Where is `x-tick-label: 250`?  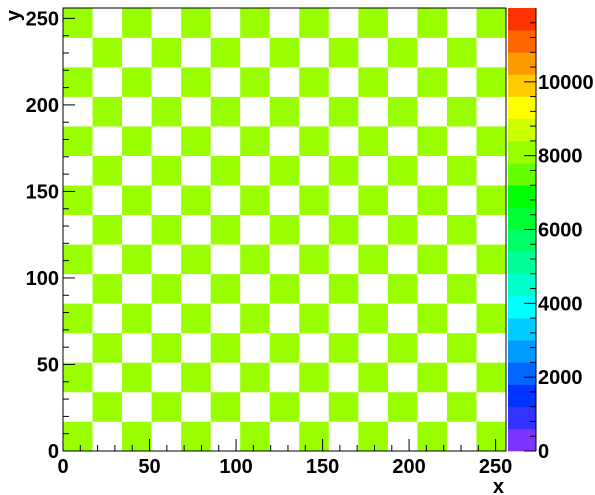 x-tick-label: 250 is located at coordinates (495, 467).